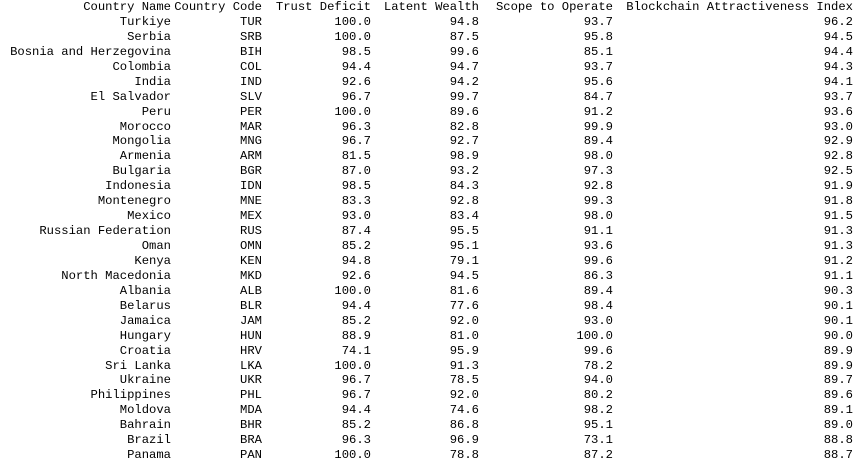 This screenshot has width=865, height=463. What do you see at coordinates (598, 275) in the screenshot?
I see `cell-scope-to-operate: 86.3` at bounding box center [598, 275].